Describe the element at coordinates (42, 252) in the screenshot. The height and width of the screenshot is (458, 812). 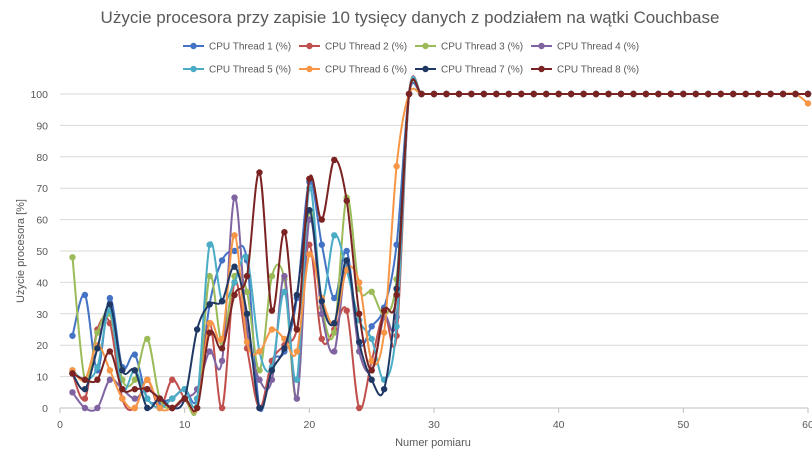
I see `y-tick-label: 50` at that location.